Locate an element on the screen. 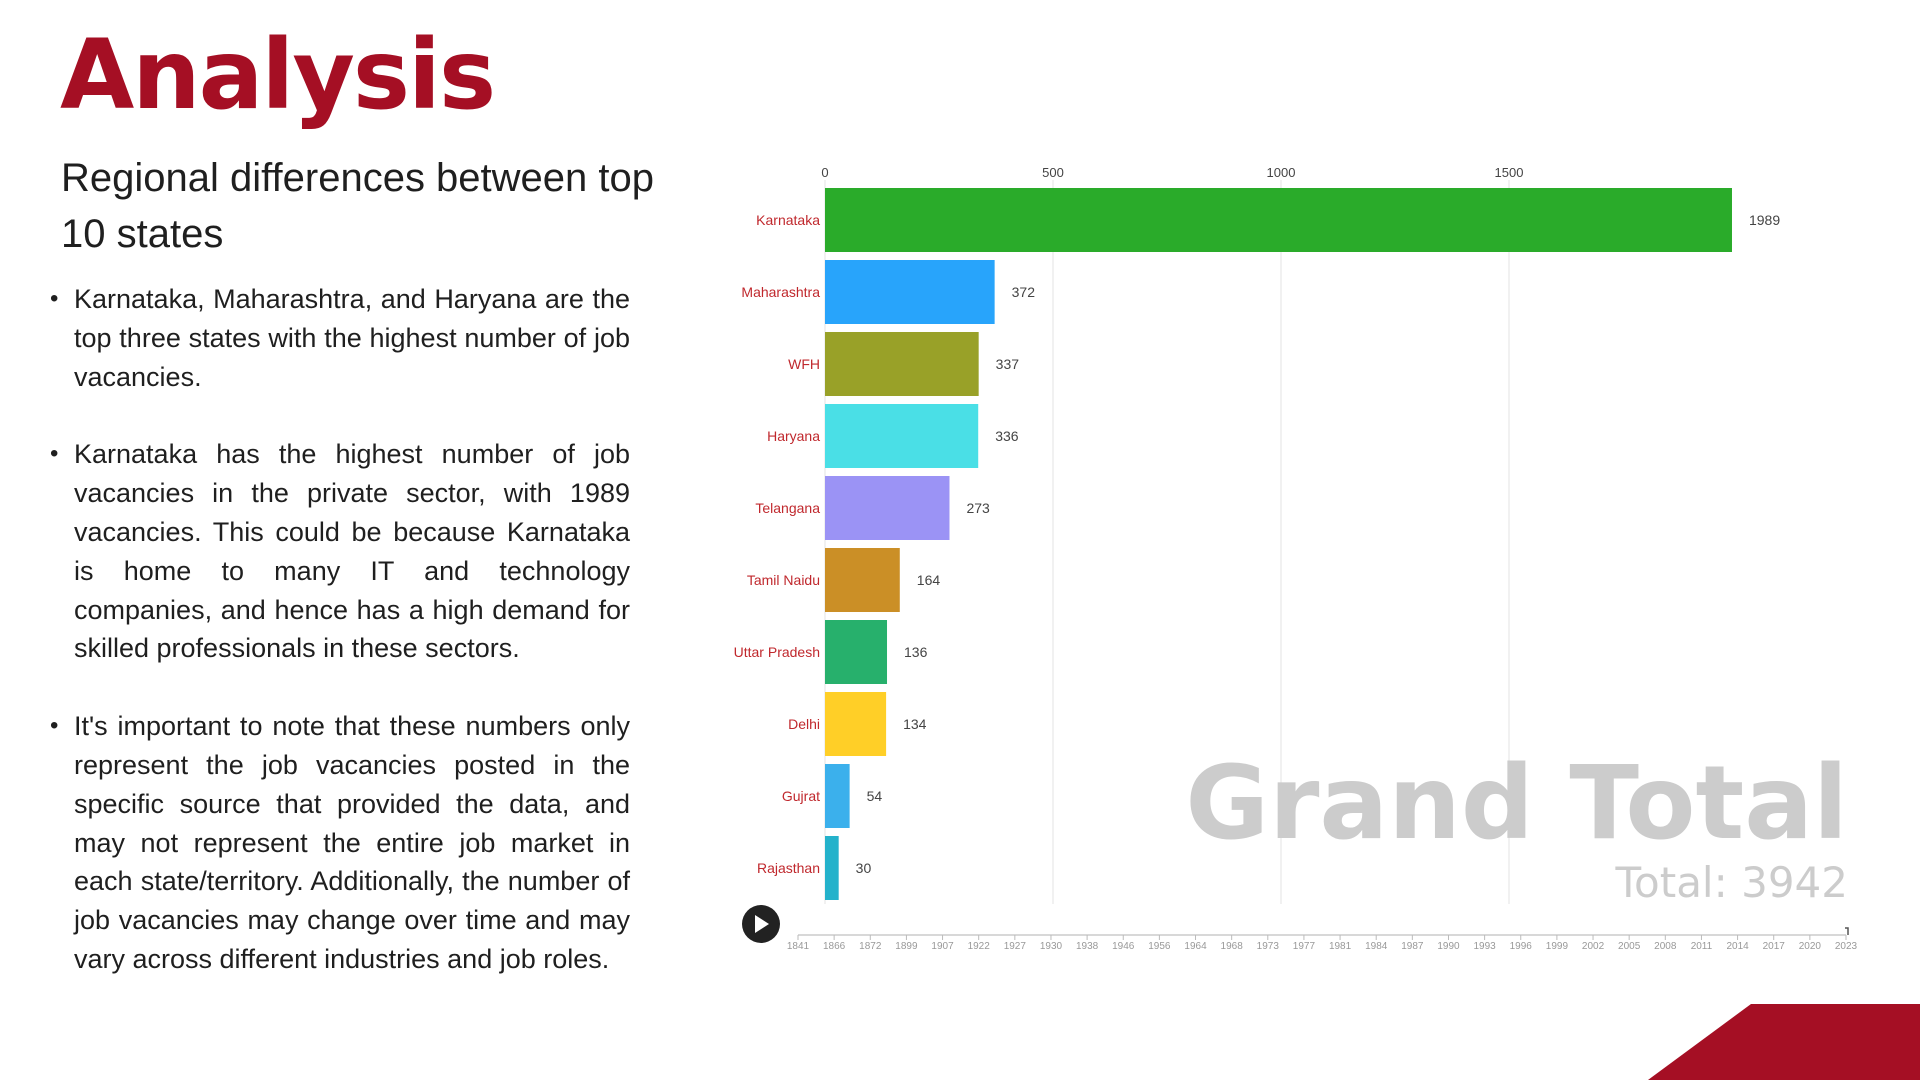 The height and width of the screenshot is (1080, 1920). bar-value-label: 134 is located at coordinates (915, 724).